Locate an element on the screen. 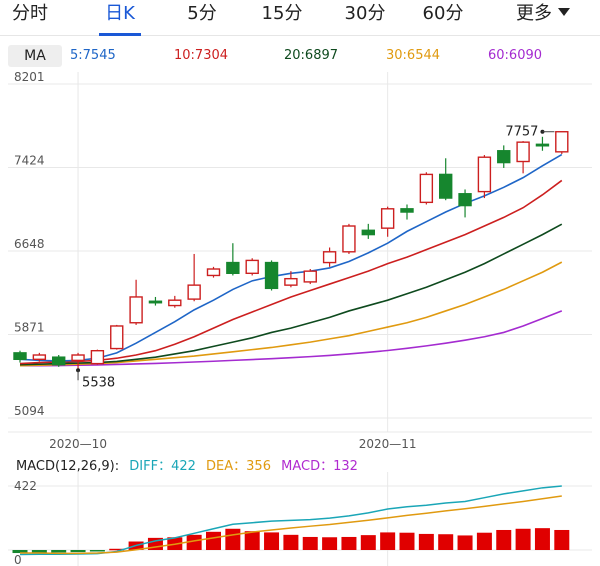  annotation-low-label: 5538 is located at coordinates (98, 382).